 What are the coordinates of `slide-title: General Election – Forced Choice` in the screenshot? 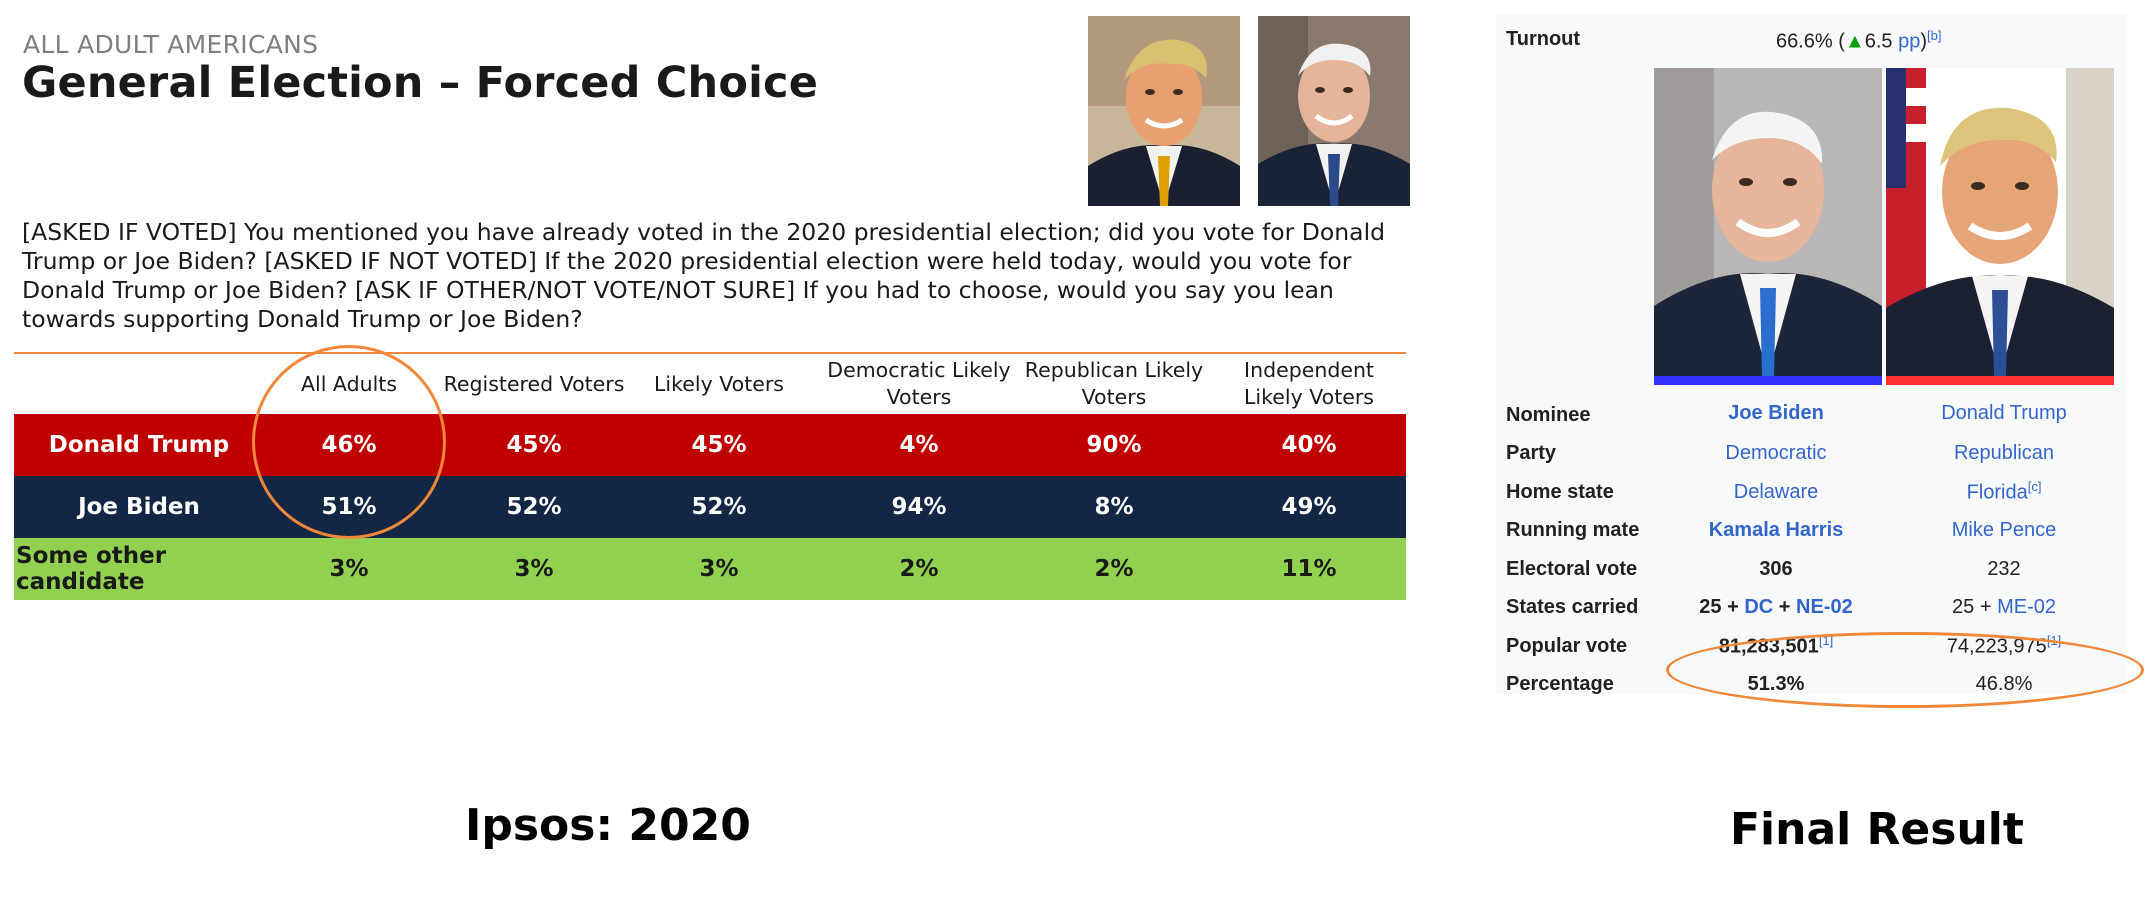 It's located at (420, 83).